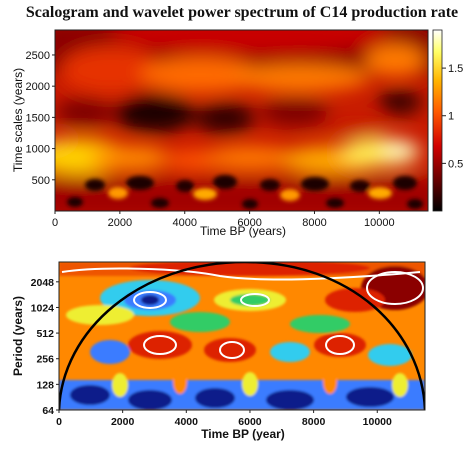  What do you see at coordinates (314, 422) in the screenshot?
I see `bottom-x-tick-label: 8000` at bounding box center [314, 422].